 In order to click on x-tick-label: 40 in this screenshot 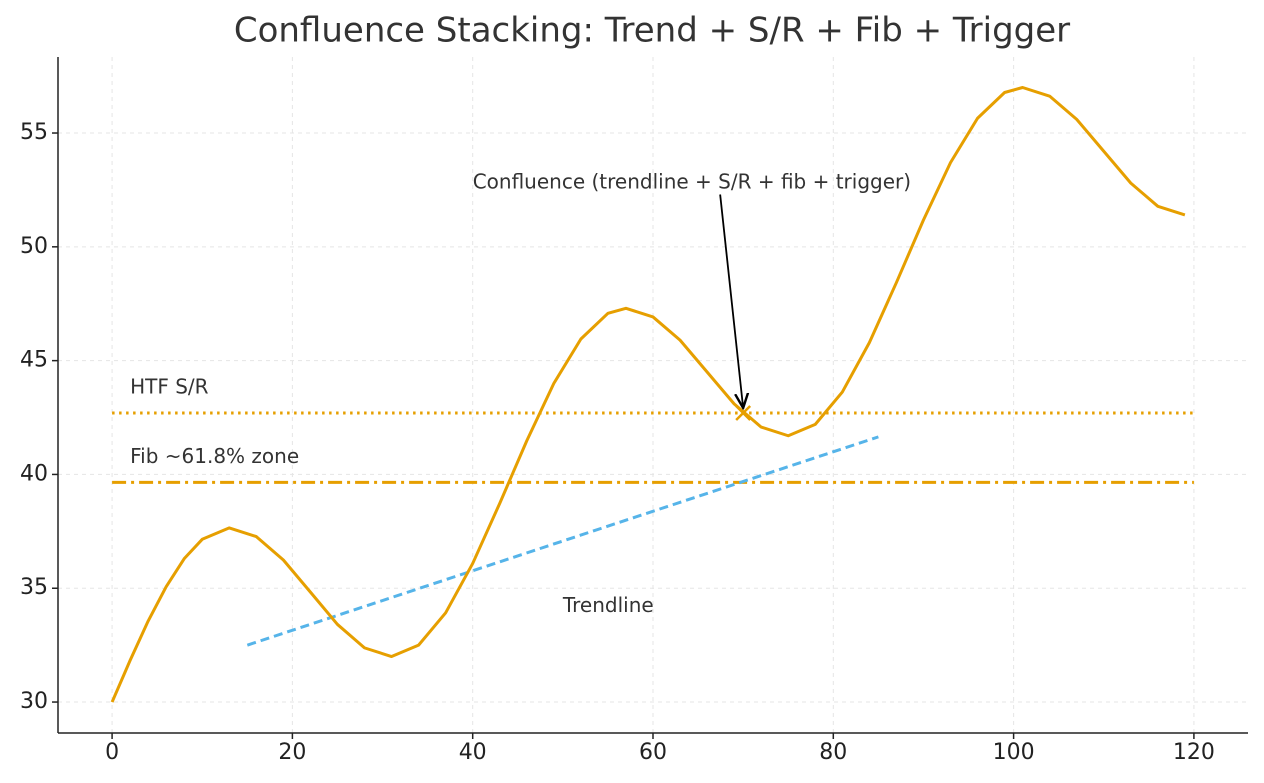, I will do `click(473, 752)`.